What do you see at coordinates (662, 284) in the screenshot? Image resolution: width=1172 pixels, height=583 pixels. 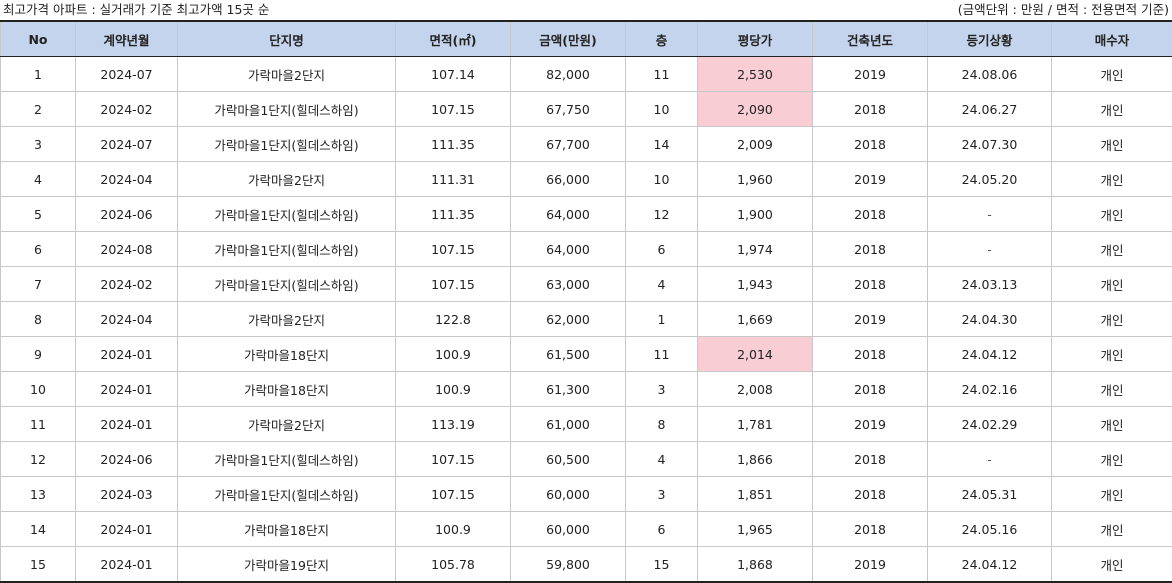 I see `cell-floor: 4` at bounding box center [662, 284].